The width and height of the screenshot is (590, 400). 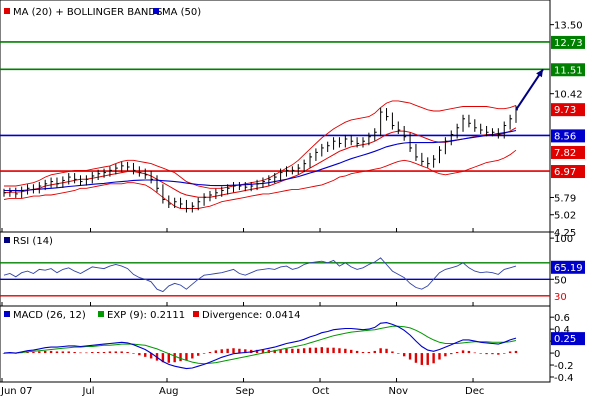 I want to click on rsi-line, so click(x=260, y=275).